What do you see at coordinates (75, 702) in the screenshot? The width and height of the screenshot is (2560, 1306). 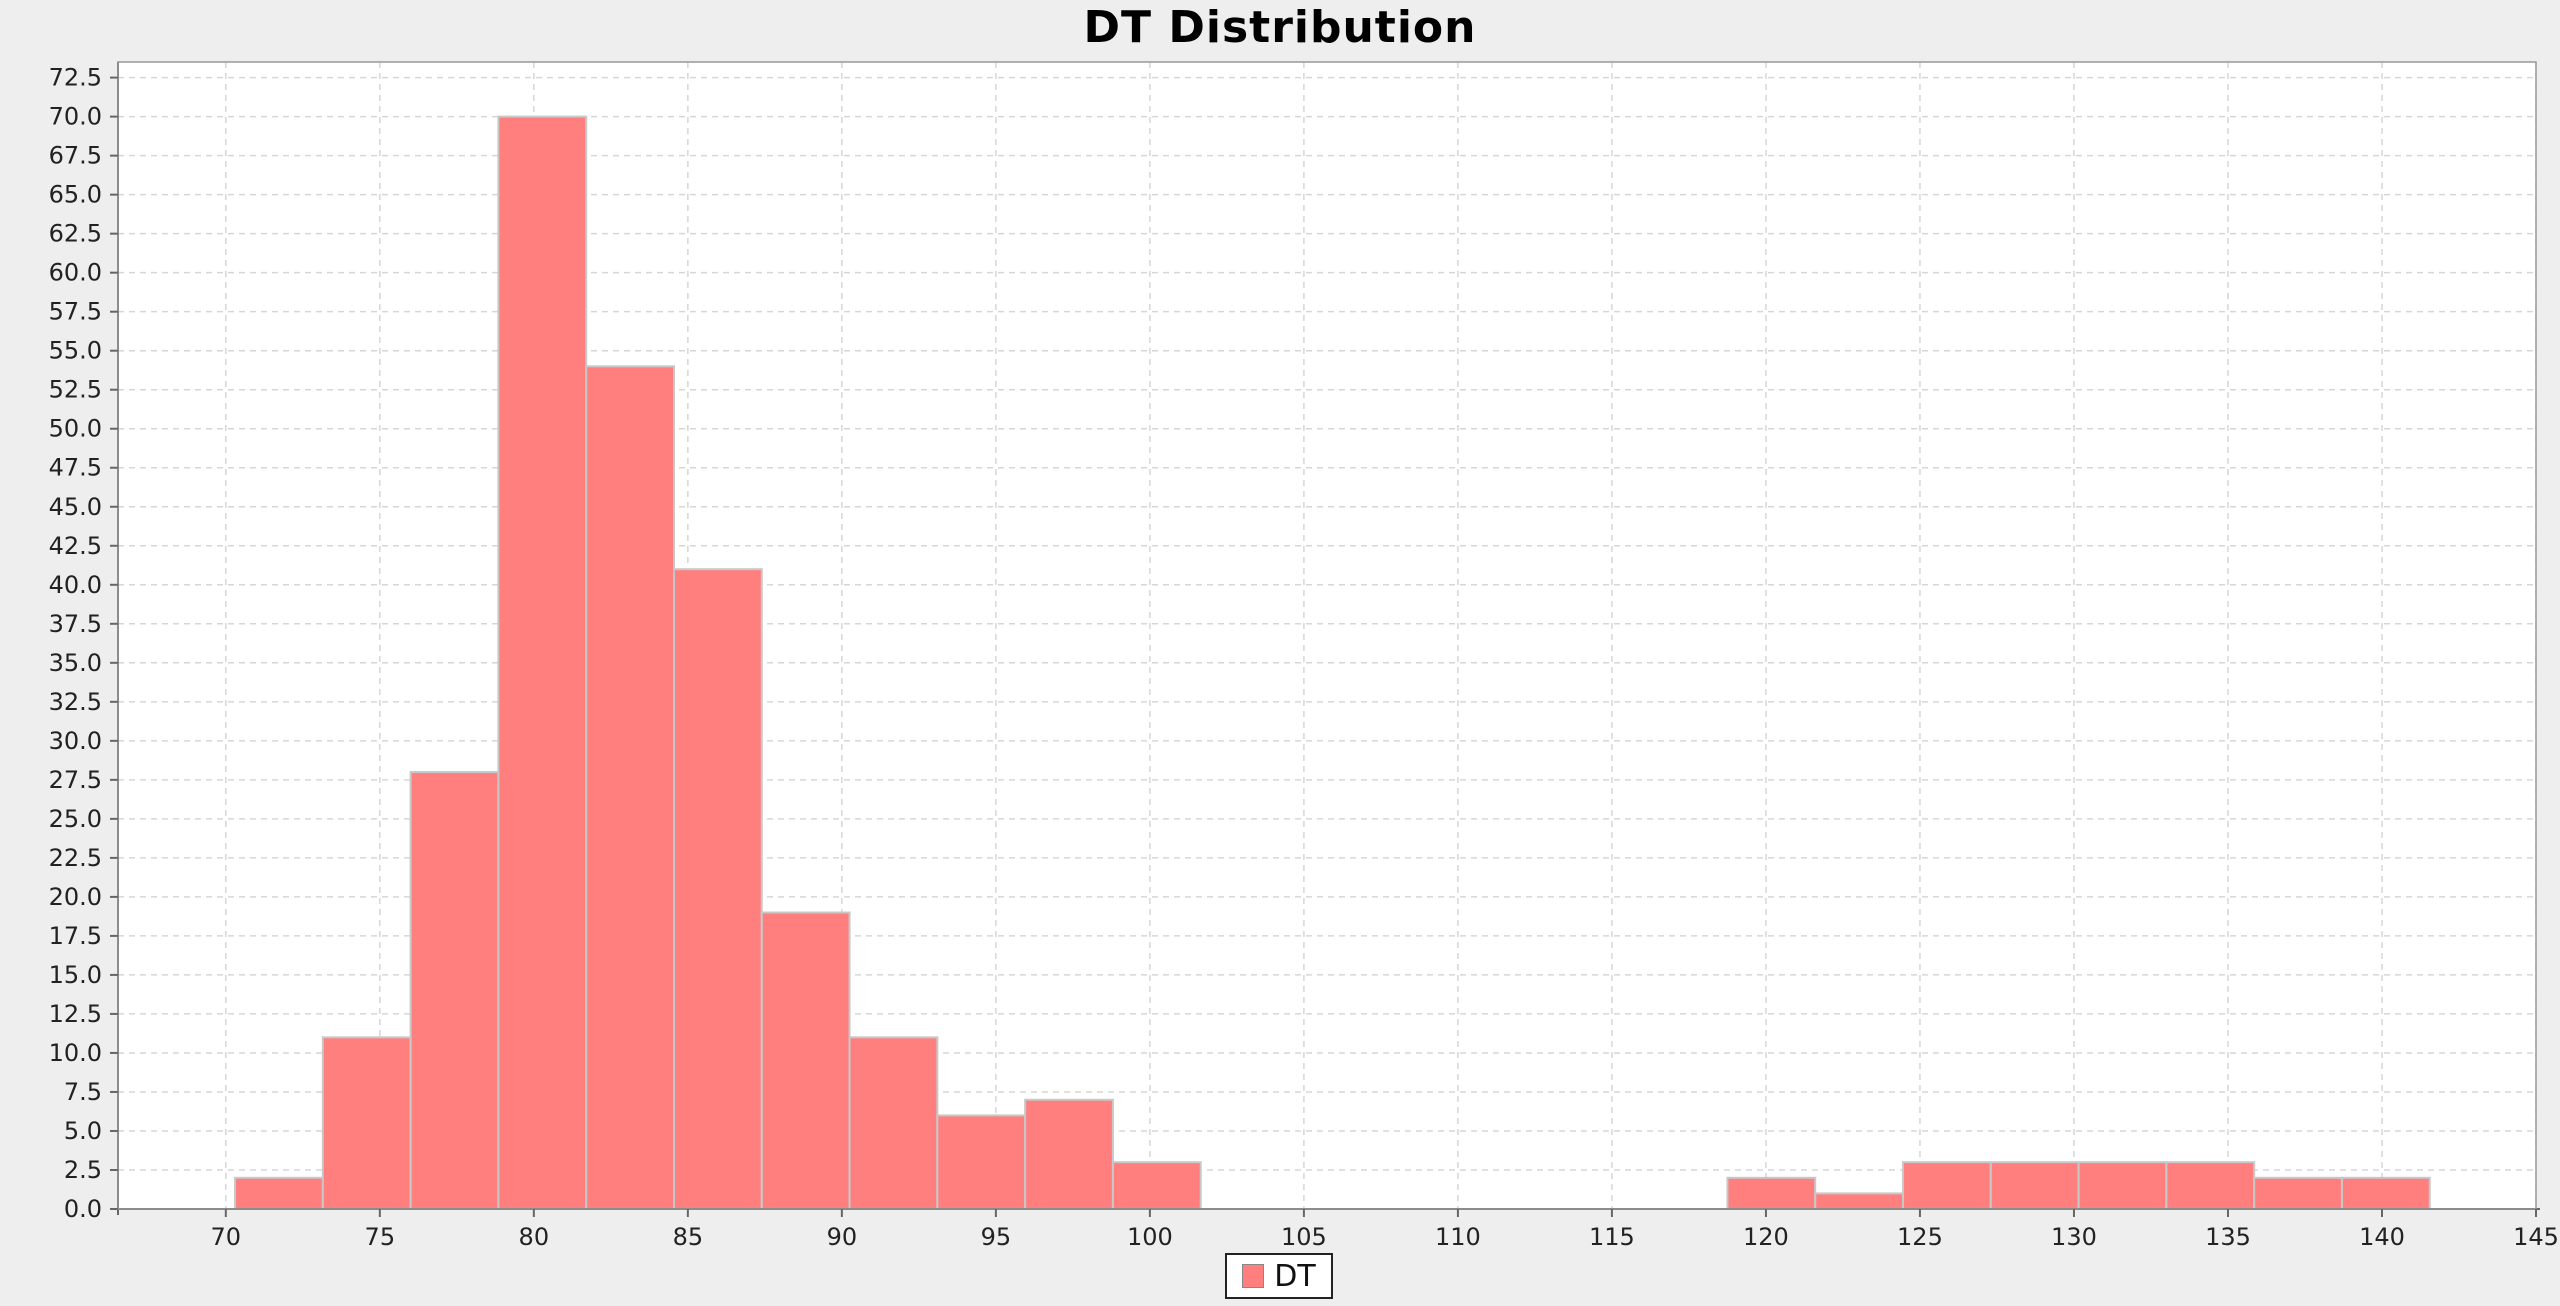 I see `y-tick-label: 32.5` at bounding box center [75, 702].